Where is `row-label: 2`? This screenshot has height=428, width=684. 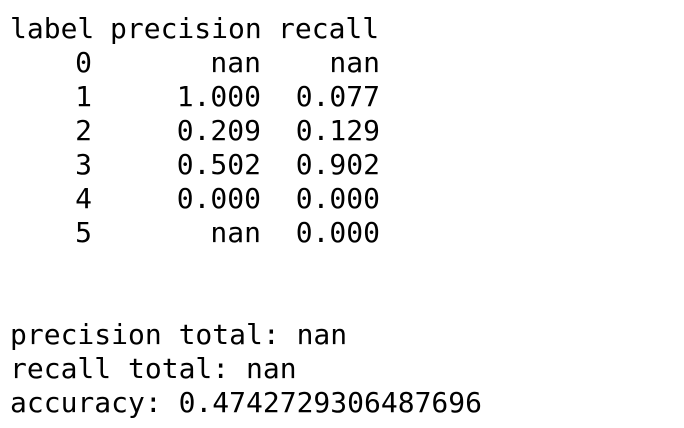
row-label: 2 is located at coordinates (83, 130).